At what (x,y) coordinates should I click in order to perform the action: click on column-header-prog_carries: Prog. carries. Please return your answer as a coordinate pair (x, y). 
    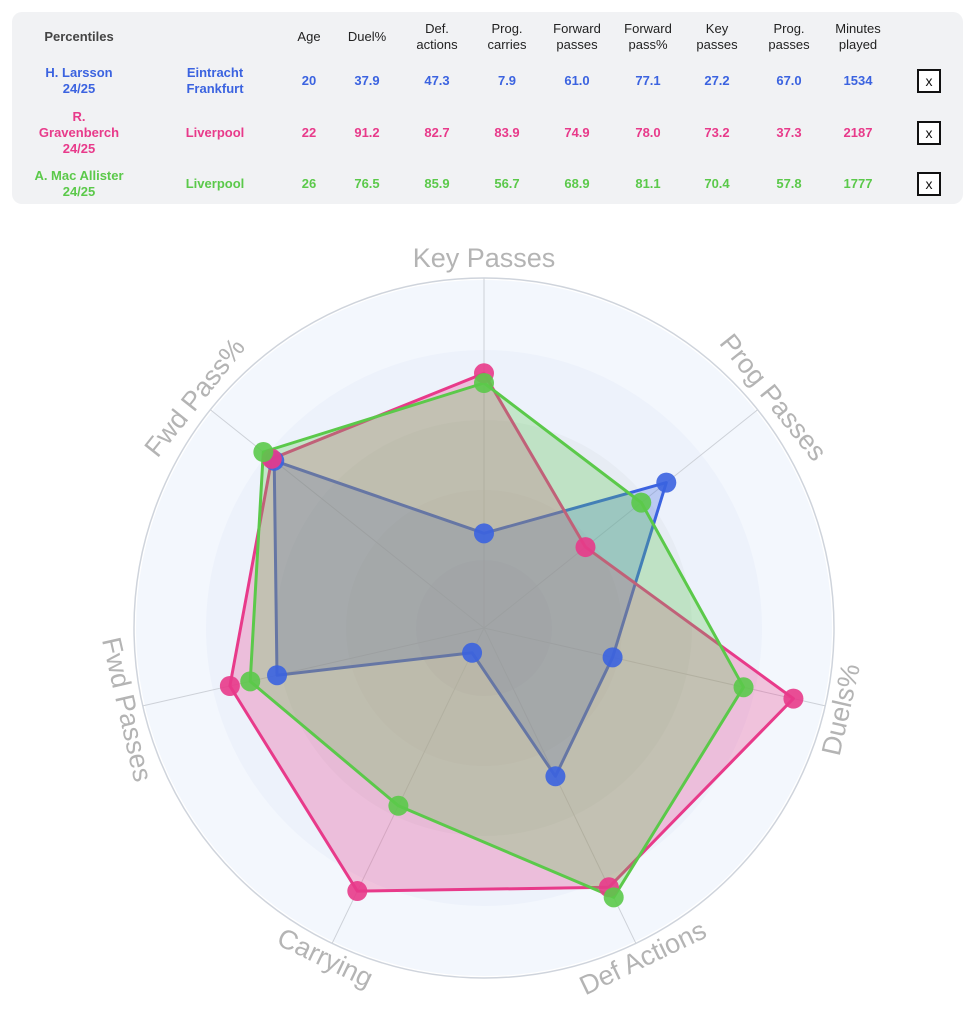
    Looking at the image, I should click on (507, 36).